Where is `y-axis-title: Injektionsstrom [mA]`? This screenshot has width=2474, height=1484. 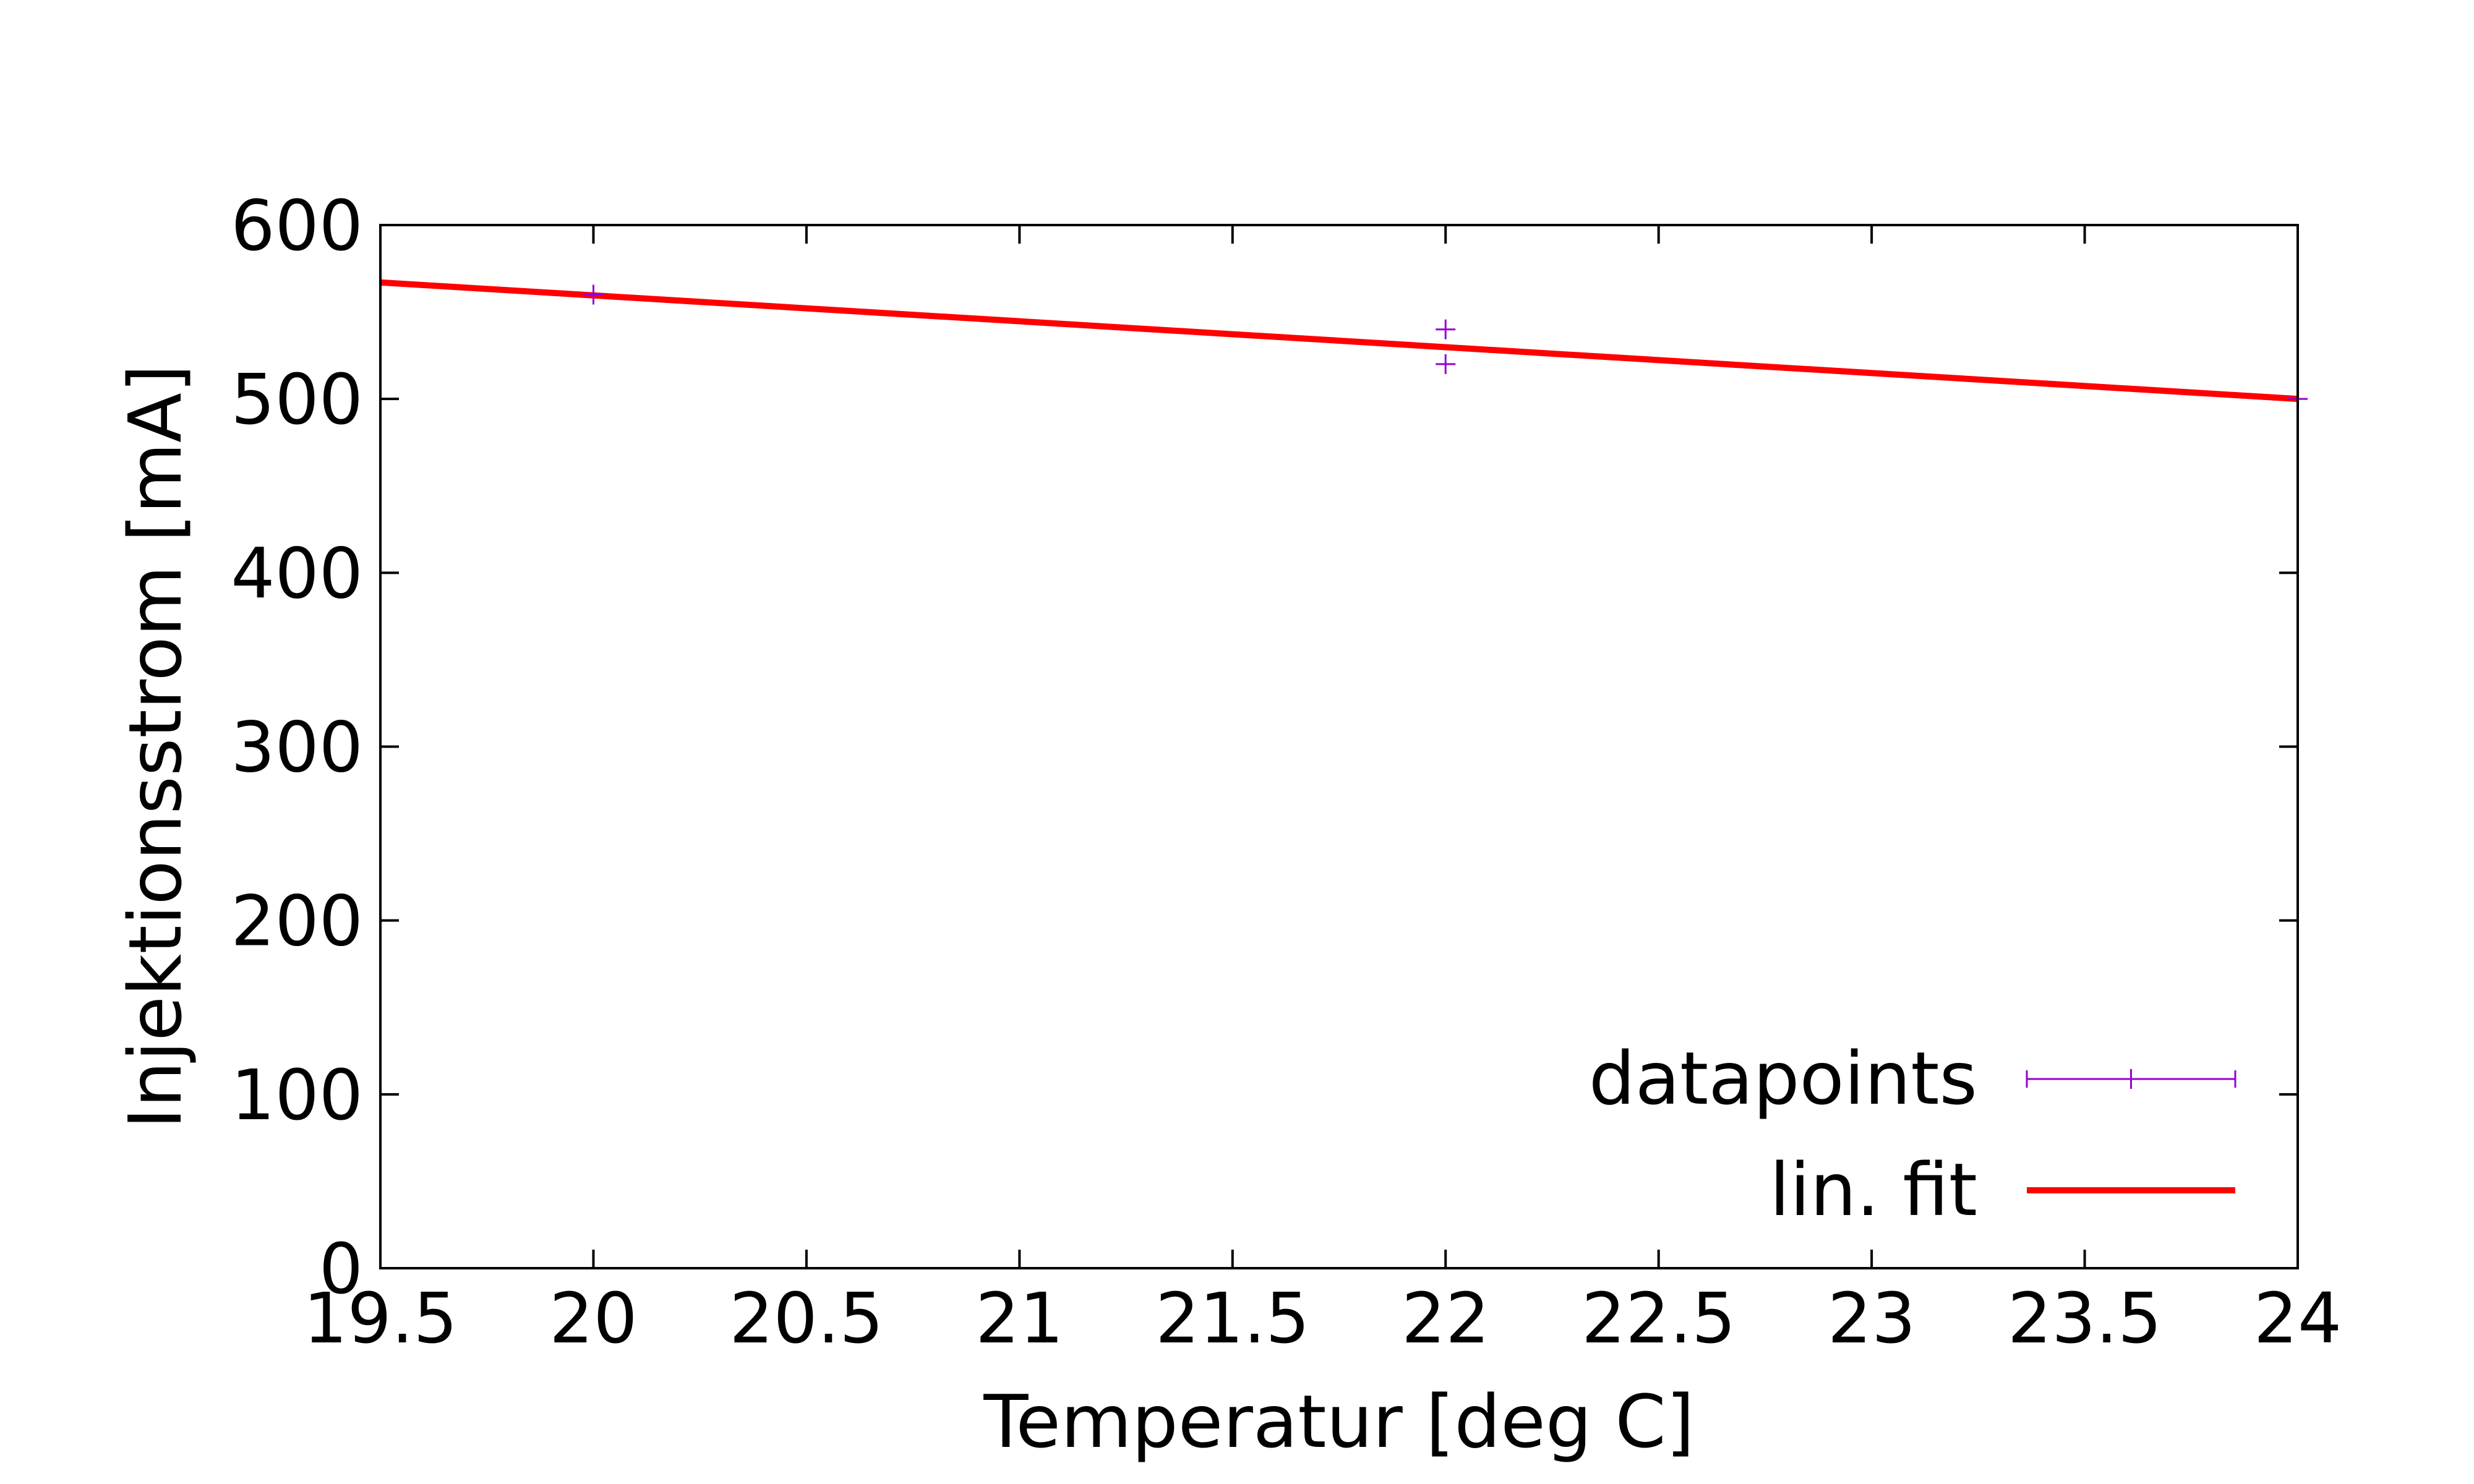 y-axis-title: Injektionsstrom [mA] is located at coordinates (155, 746).